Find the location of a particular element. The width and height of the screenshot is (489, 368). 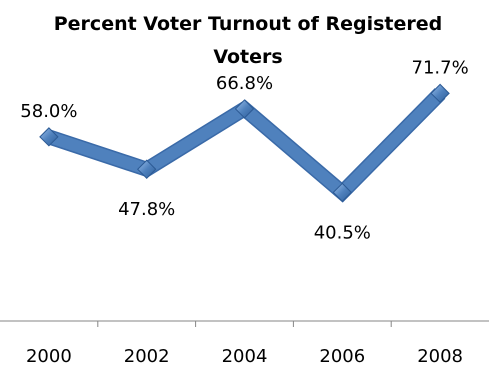

x-tick-label-2002: 2002 is located at coordinates (147, 356).